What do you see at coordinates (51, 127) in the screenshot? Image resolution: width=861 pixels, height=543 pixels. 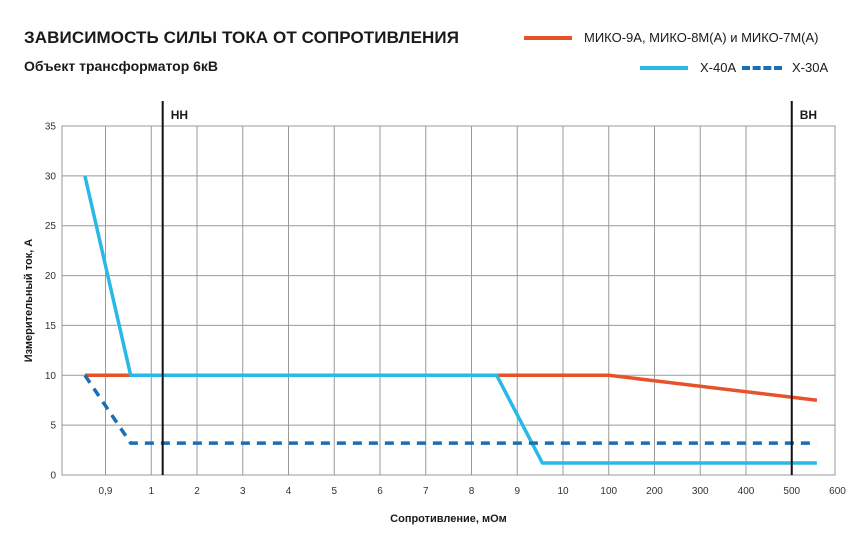 I see `y-tick-label: 35` at bounding box center [51, 127].